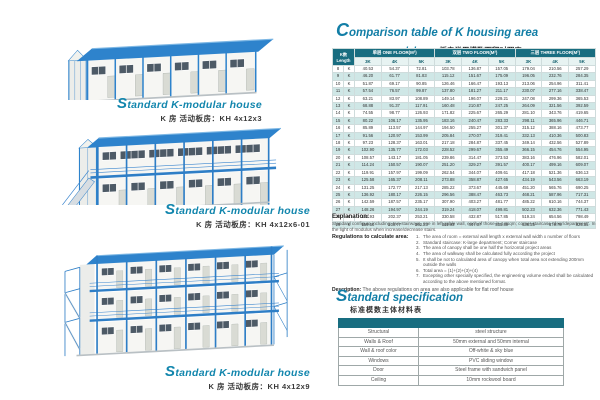 The width and height of the screenshot is (600, 400). What do you see at coordinates (555, 187) in the screenshot?
I see `cell: 565.76` at bounding box center [555, 187].